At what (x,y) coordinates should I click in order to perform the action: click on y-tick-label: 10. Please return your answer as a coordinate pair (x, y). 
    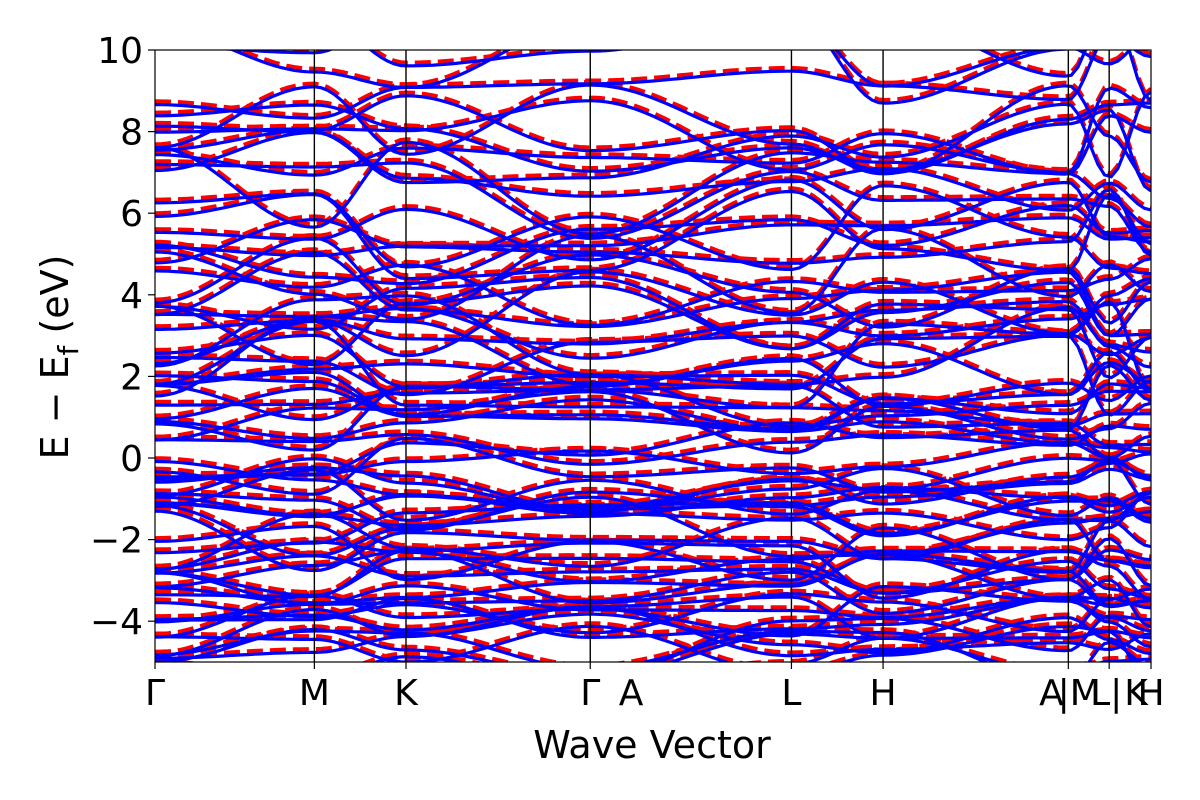
    Looking at the image, I should click on (120, 51).